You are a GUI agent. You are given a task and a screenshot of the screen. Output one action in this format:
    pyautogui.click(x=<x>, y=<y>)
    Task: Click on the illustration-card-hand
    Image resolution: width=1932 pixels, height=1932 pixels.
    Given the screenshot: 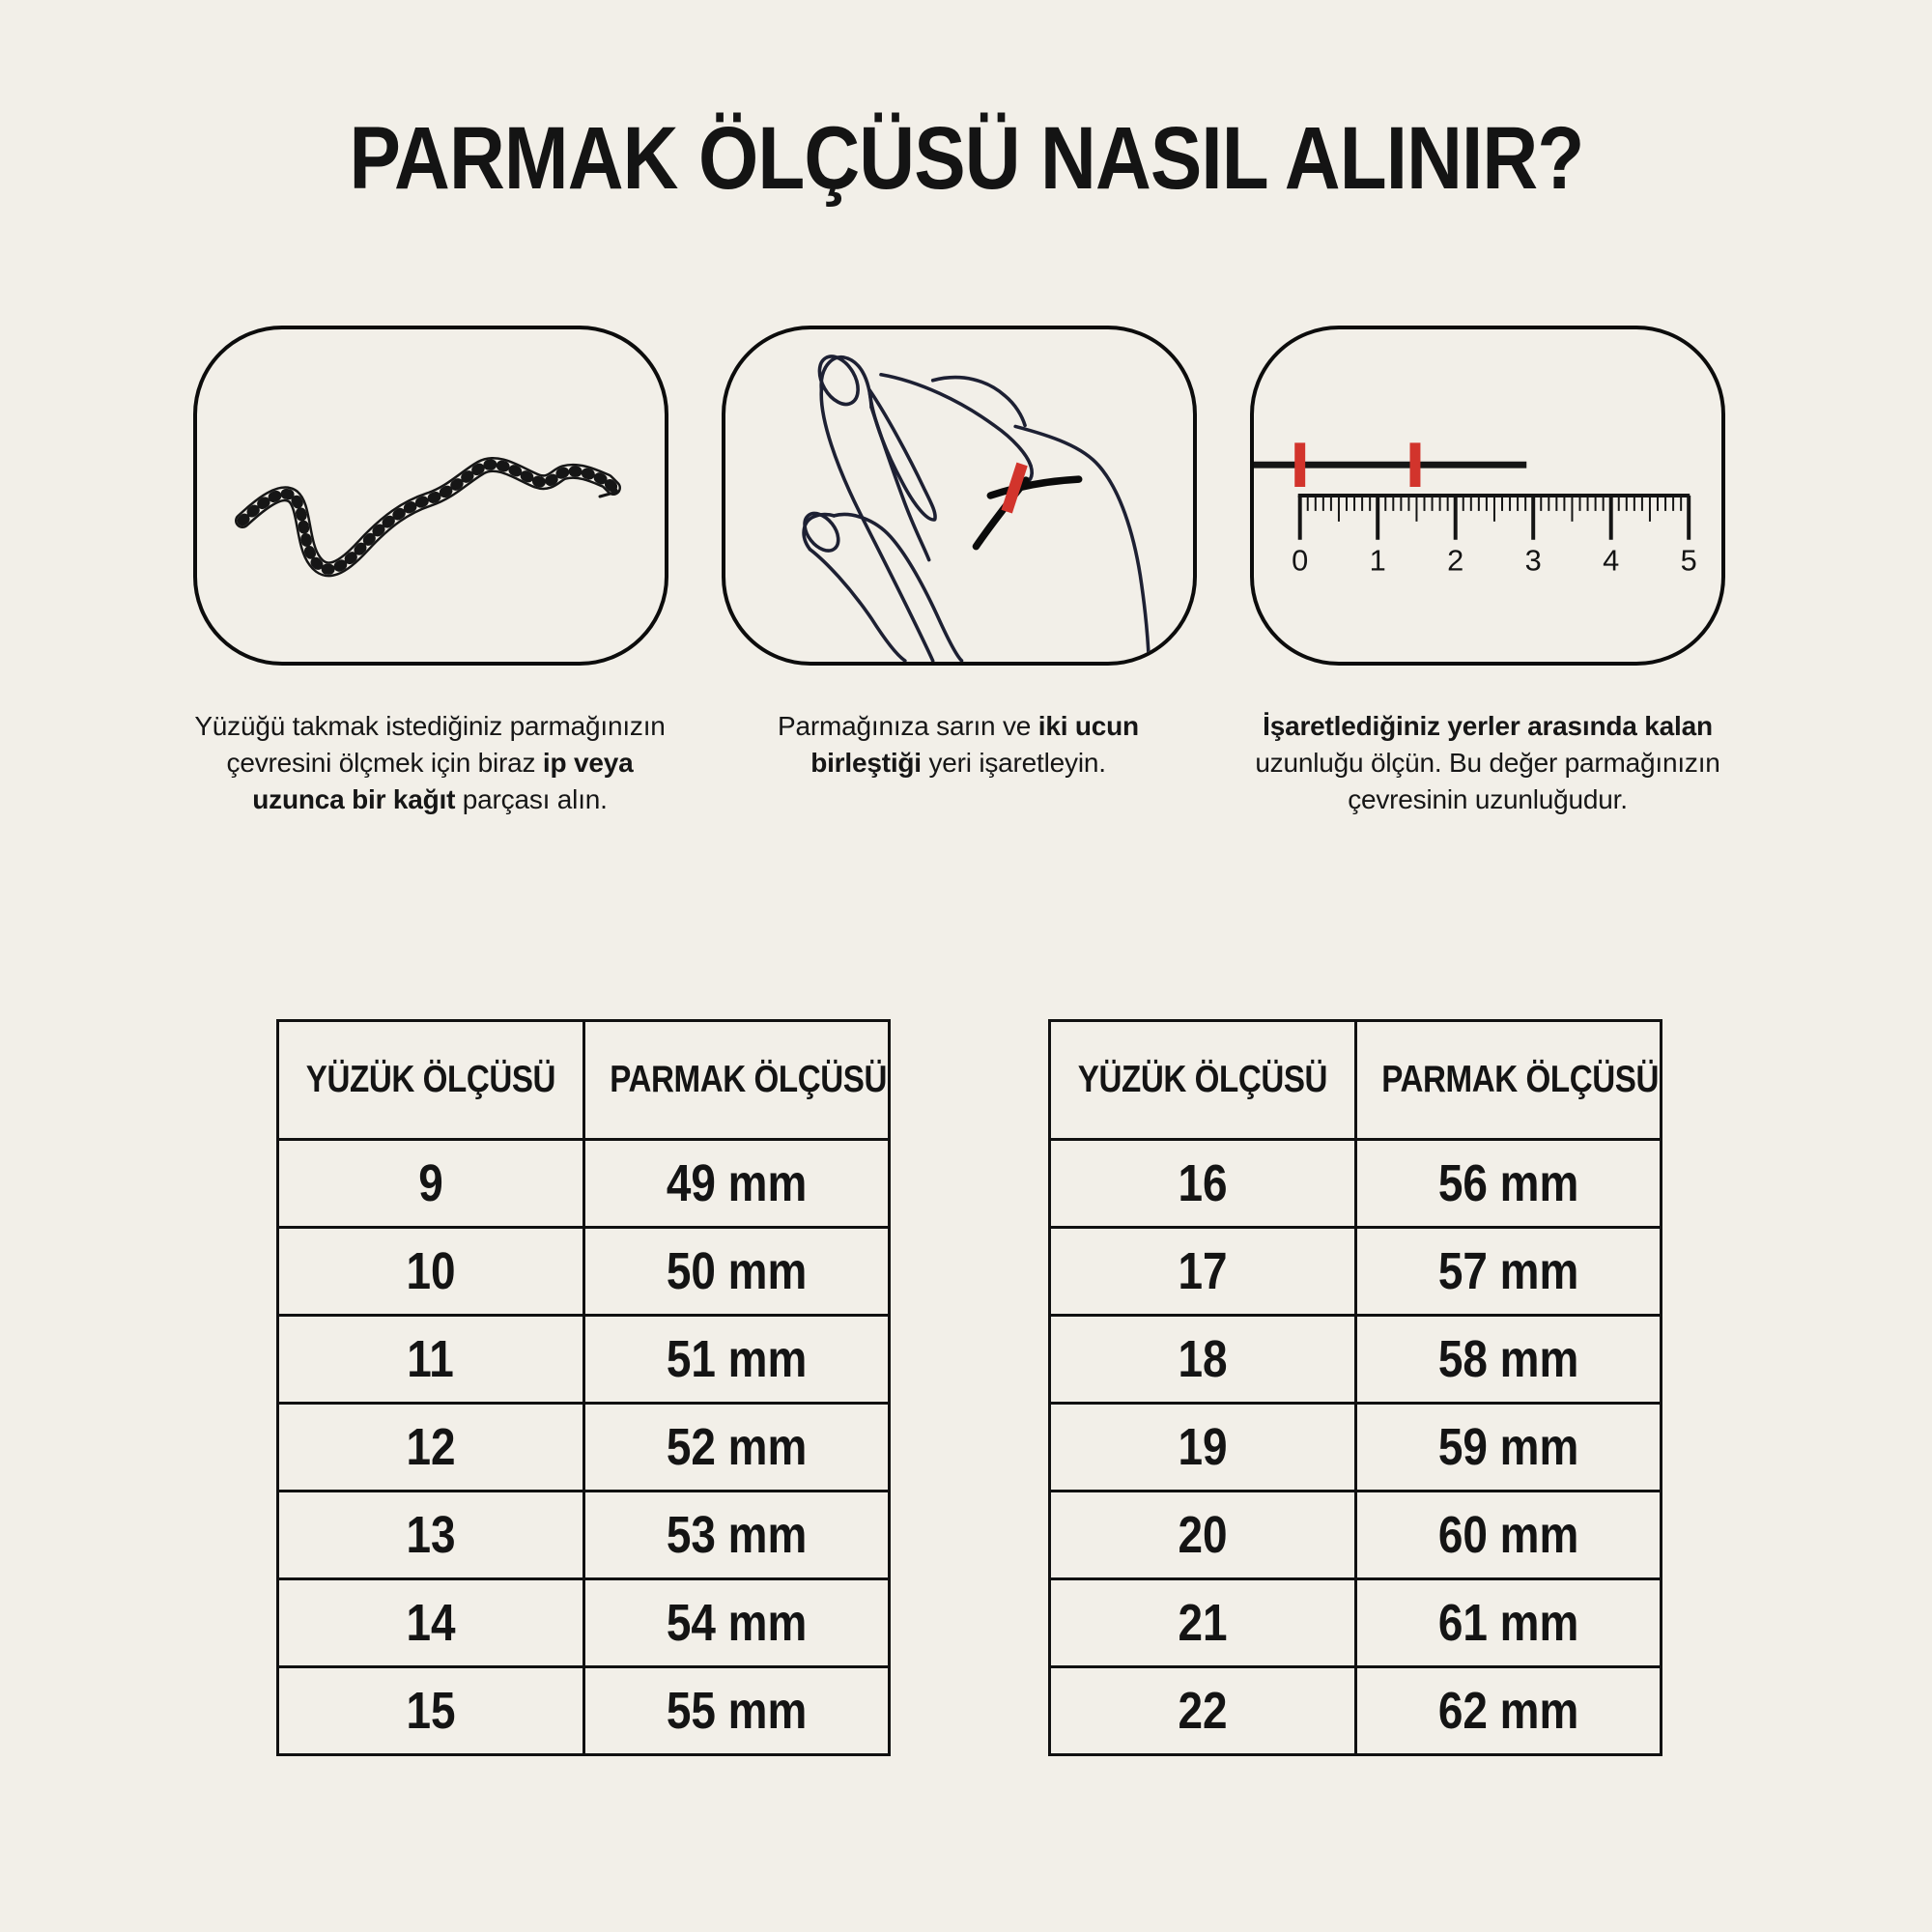 What is the action you would take?
    pyautogui.click(x=959, y=496)
    